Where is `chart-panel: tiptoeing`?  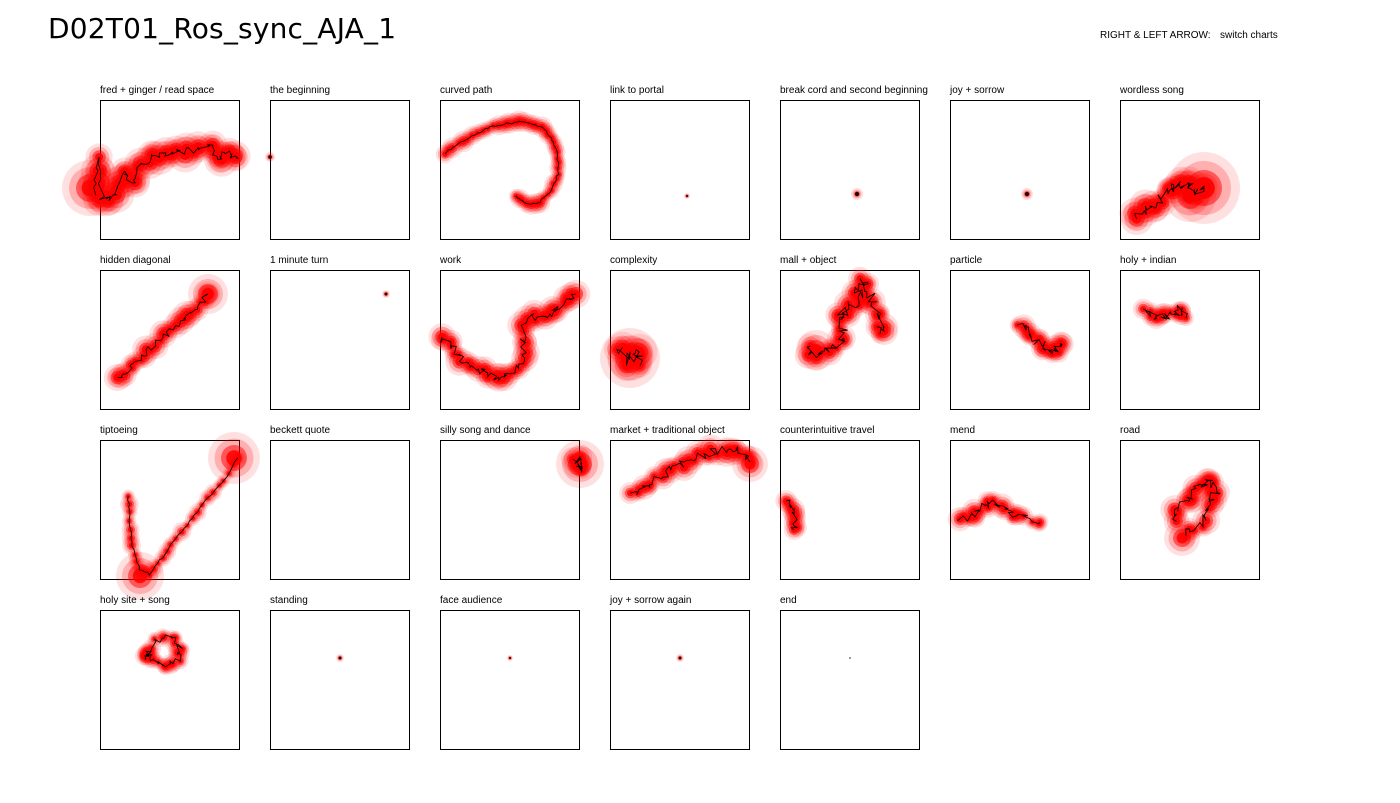 chart-panel: tiptoeing is located at coordinates (200, 520).